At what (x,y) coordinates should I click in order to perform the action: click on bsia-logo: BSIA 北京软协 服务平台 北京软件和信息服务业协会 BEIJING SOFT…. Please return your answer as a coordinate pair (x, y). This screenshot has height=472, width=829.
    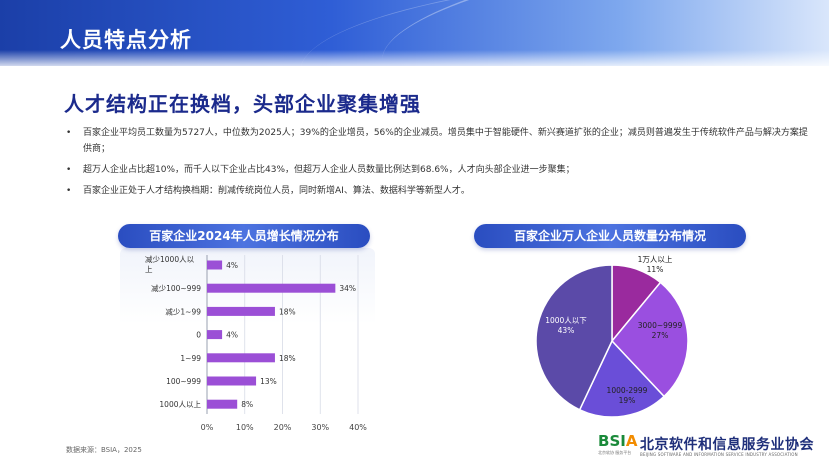
    Looking at the image, I should click on (713, 448).